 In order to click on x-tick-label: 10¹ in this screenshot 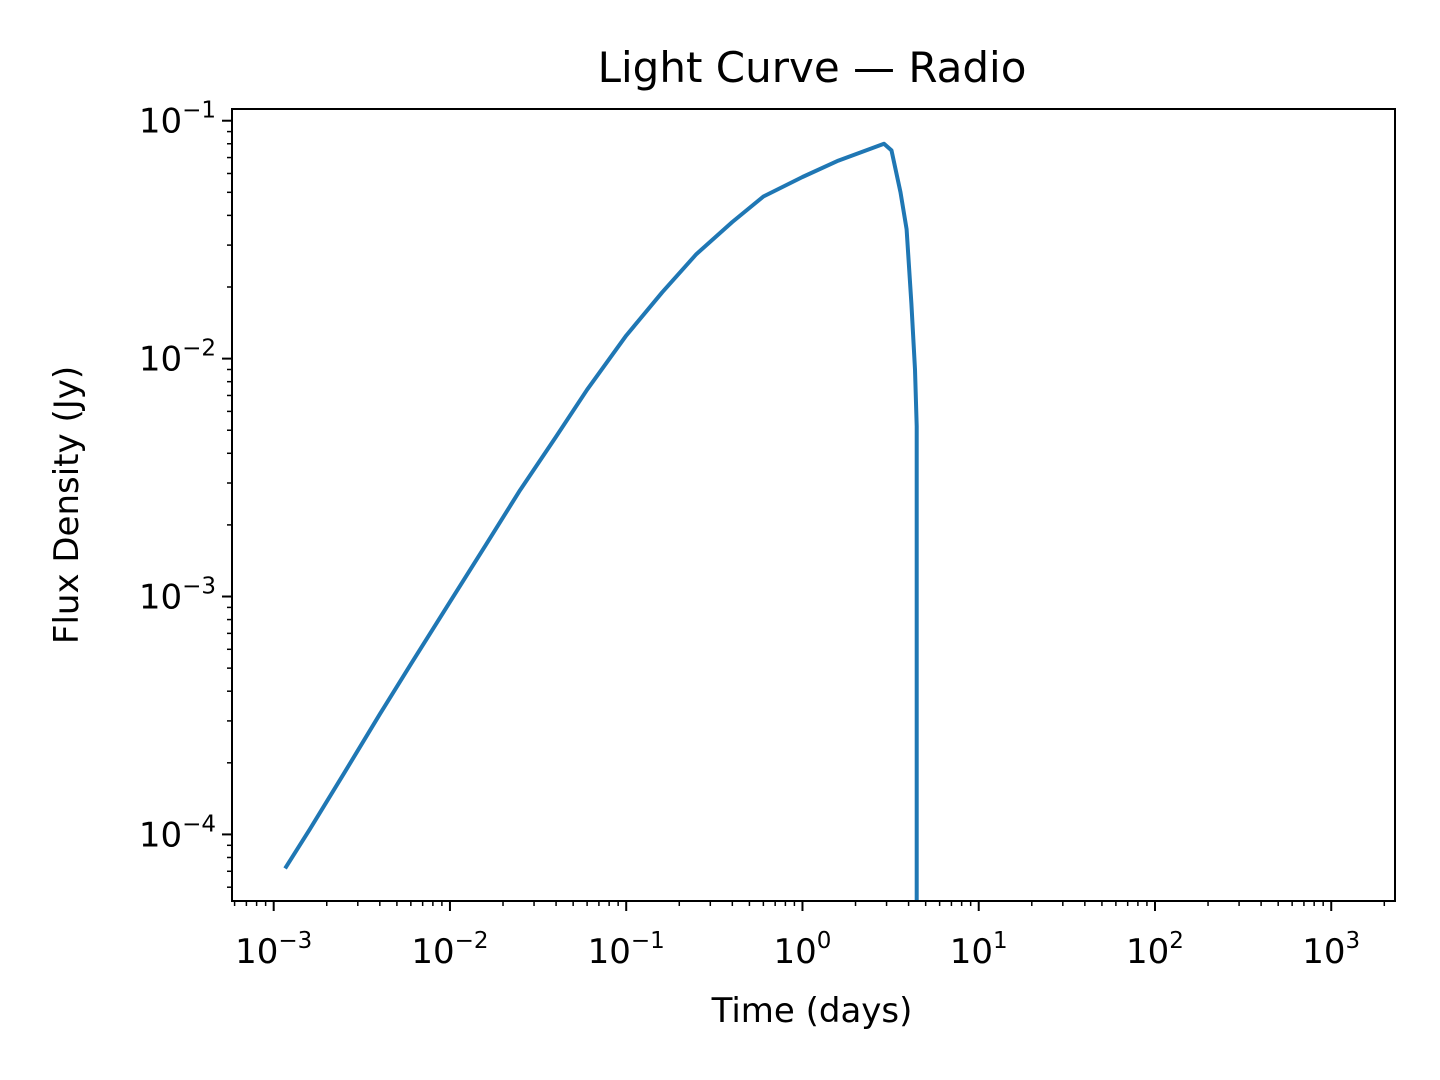, I will do `click(979, 950)`.